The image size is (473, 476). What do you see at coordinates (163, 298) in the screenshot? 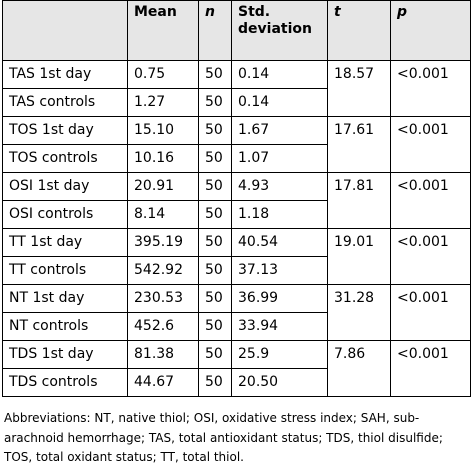
I see `cell: 230.53` at bounding box center [163, 298].